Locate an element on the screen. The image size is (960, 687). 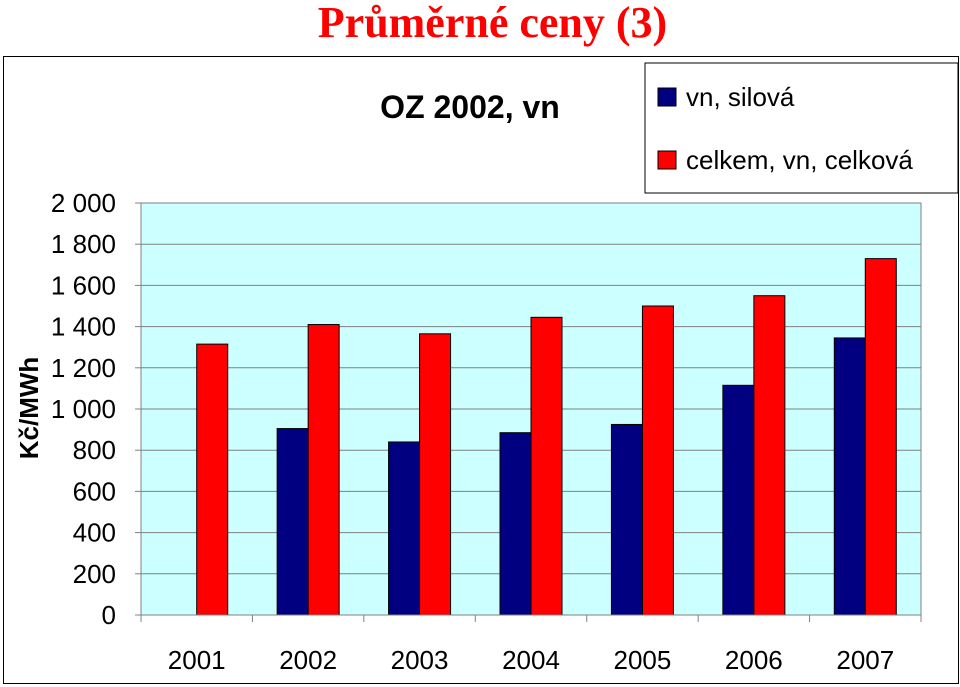
x-axis-ticks: 2001 2002 2003 2004 2005 2006 2007 is located at coordinates (531, 644).